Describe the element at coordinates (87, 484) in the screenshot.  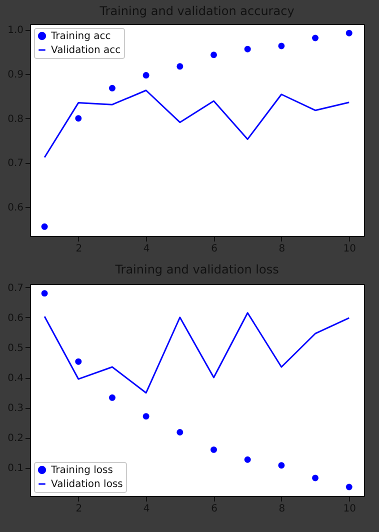
I see `legend-label: Validation loss` at that location.